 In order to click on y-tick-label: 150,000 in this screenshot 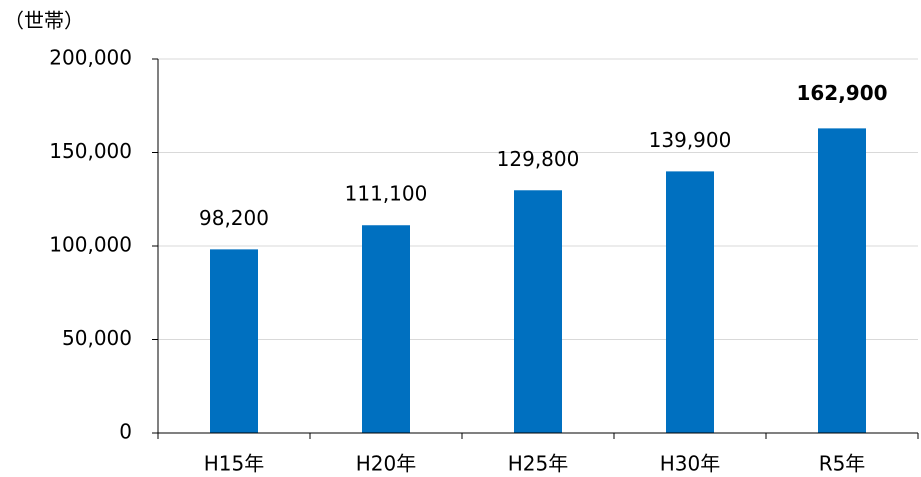, I will do `click(90, 151)`.